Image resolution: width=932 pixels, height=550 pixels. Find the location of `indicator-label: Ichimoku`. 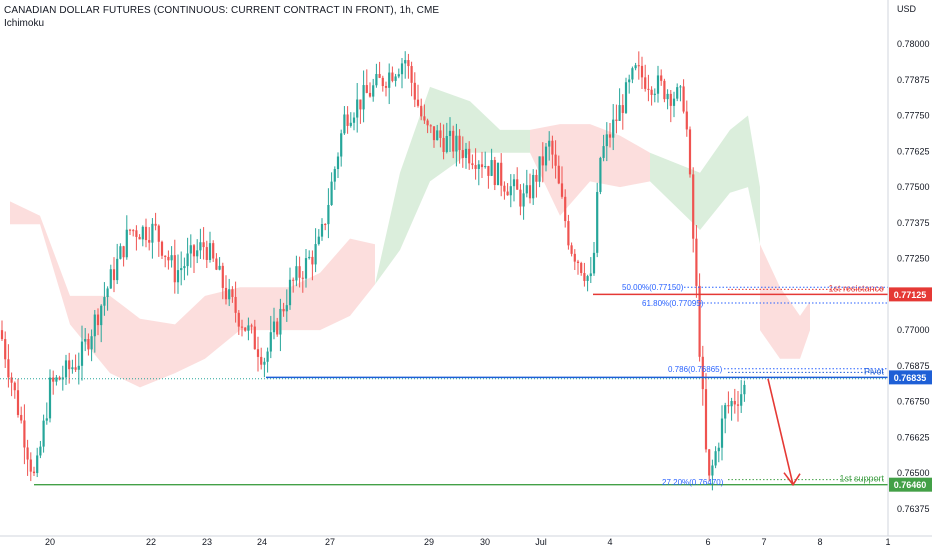

indicator-label: Ichimoku is located at coordinates (24, 23).